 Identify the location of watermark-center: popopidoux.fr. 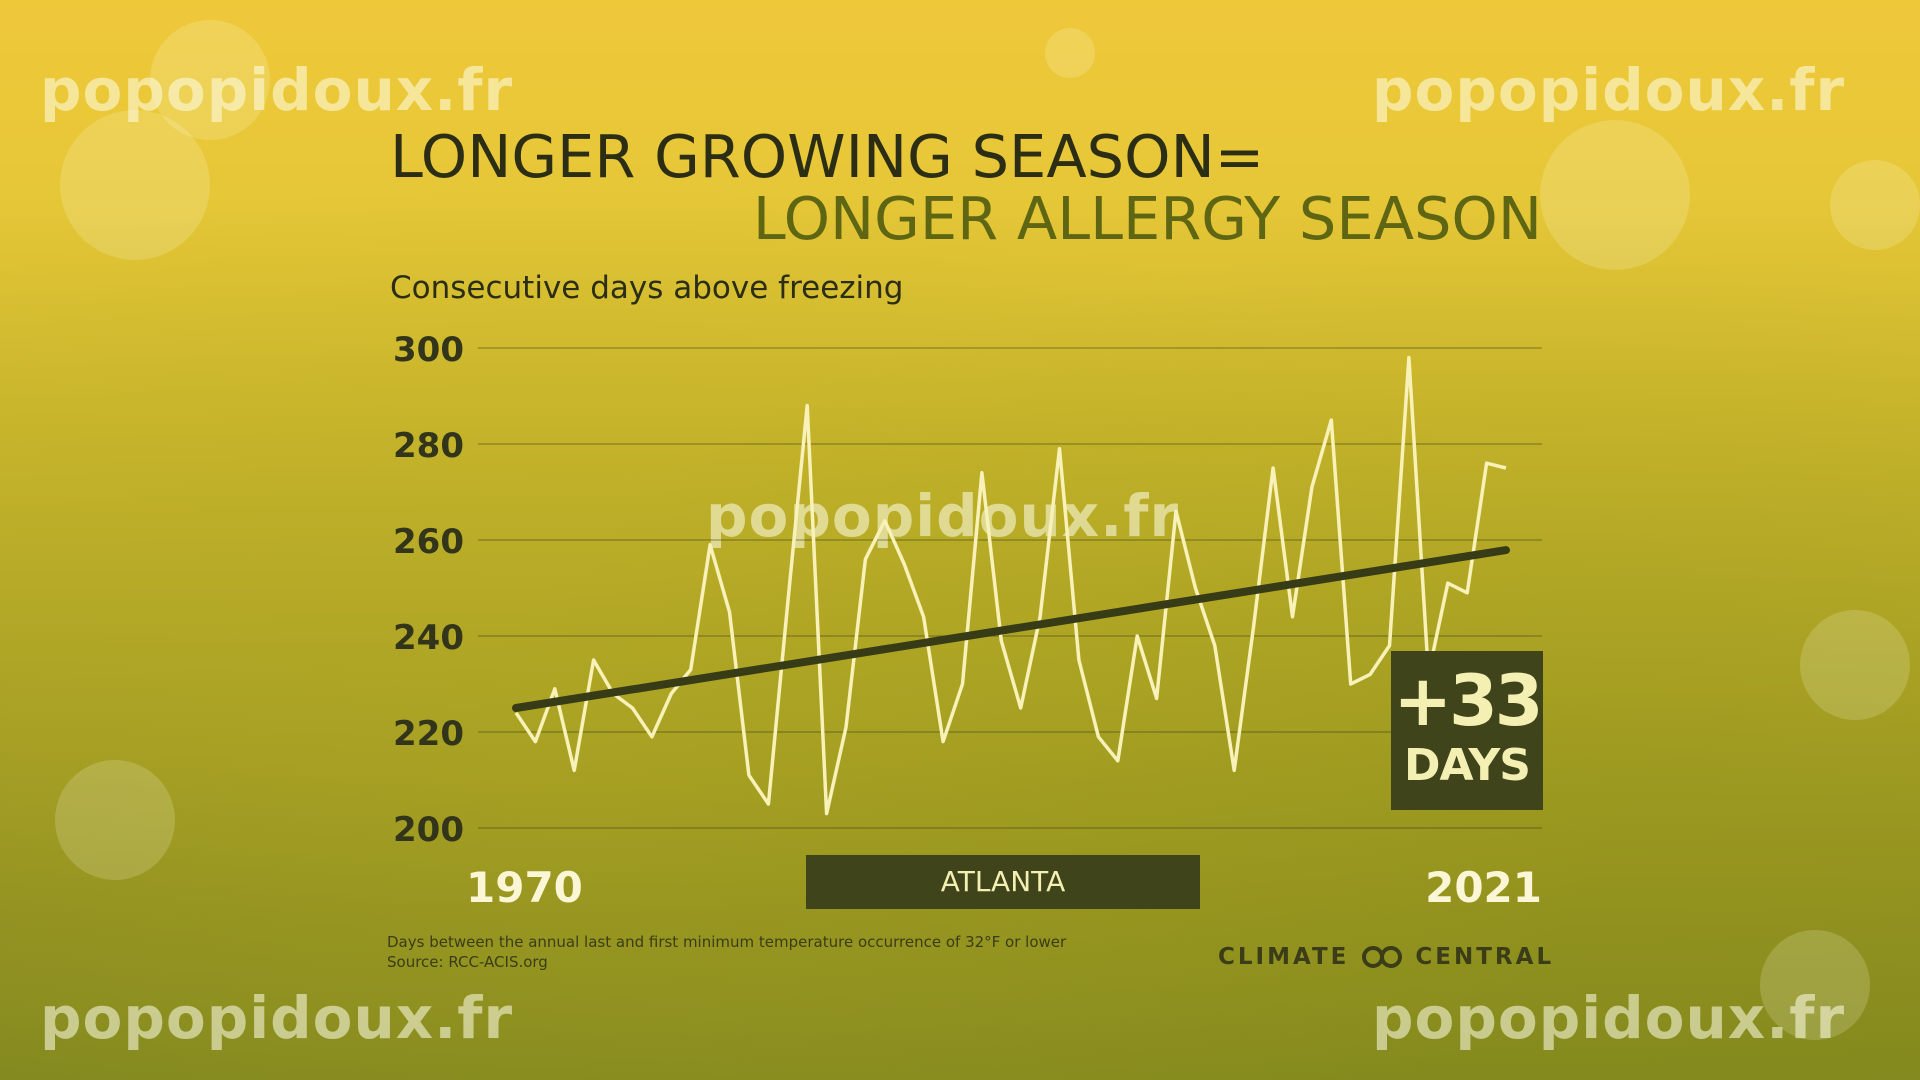
(943, 516).